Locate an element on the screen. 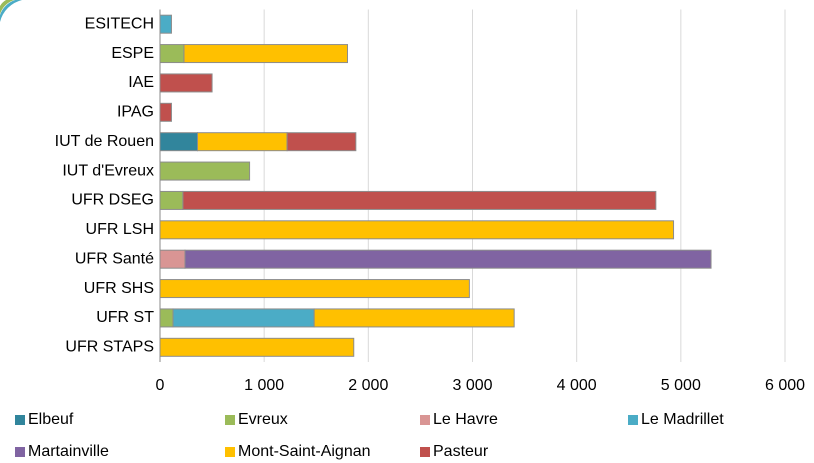 Image resolution: width=814 pixels, height=463 pixels. y-tick-label: UFR SHS is located at coordinates (119, 288).